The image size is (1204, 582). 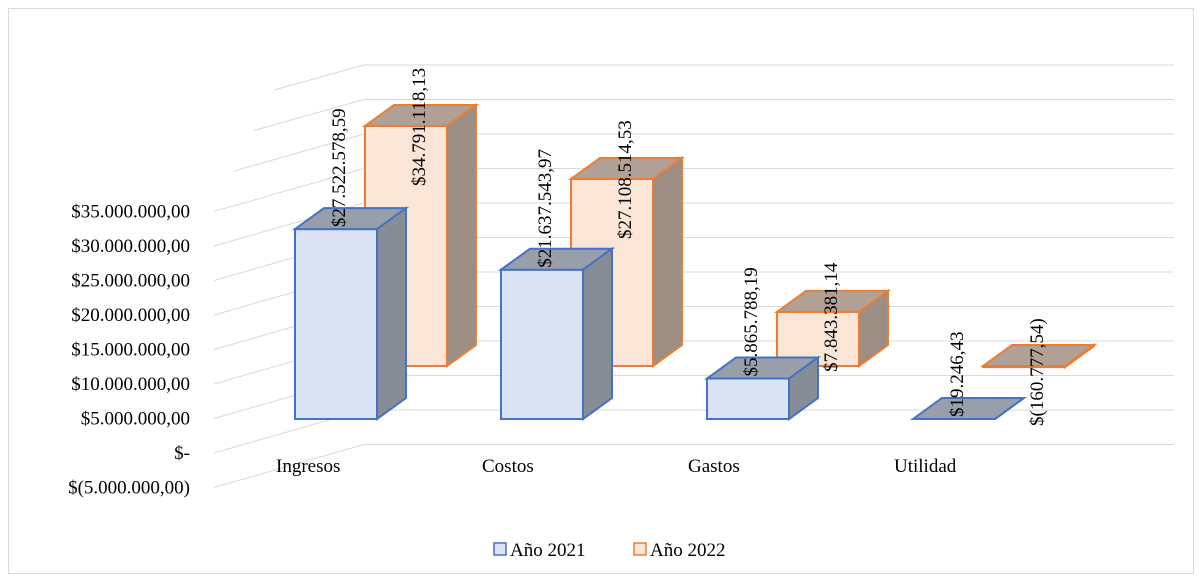 I want to click on data-label-2021-ingresos: $27.522.578,59, so click(x=339, y=167).